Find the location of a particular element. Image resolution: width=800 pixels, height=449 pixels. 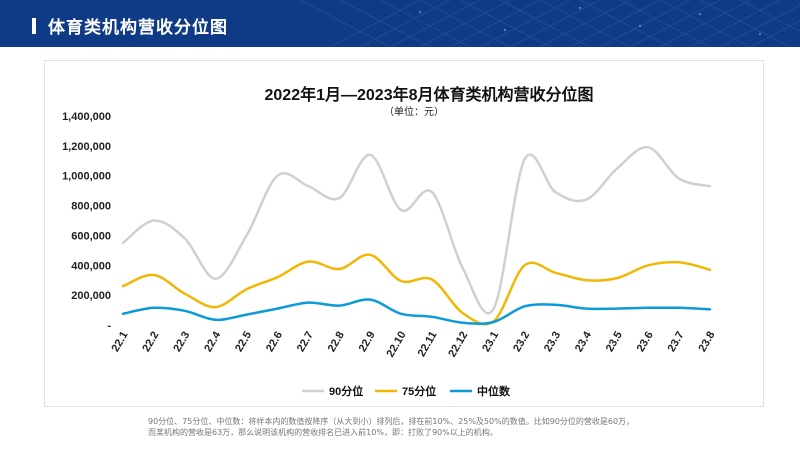

x-tick-label: 23.2 is located at coordinates (521, 342).